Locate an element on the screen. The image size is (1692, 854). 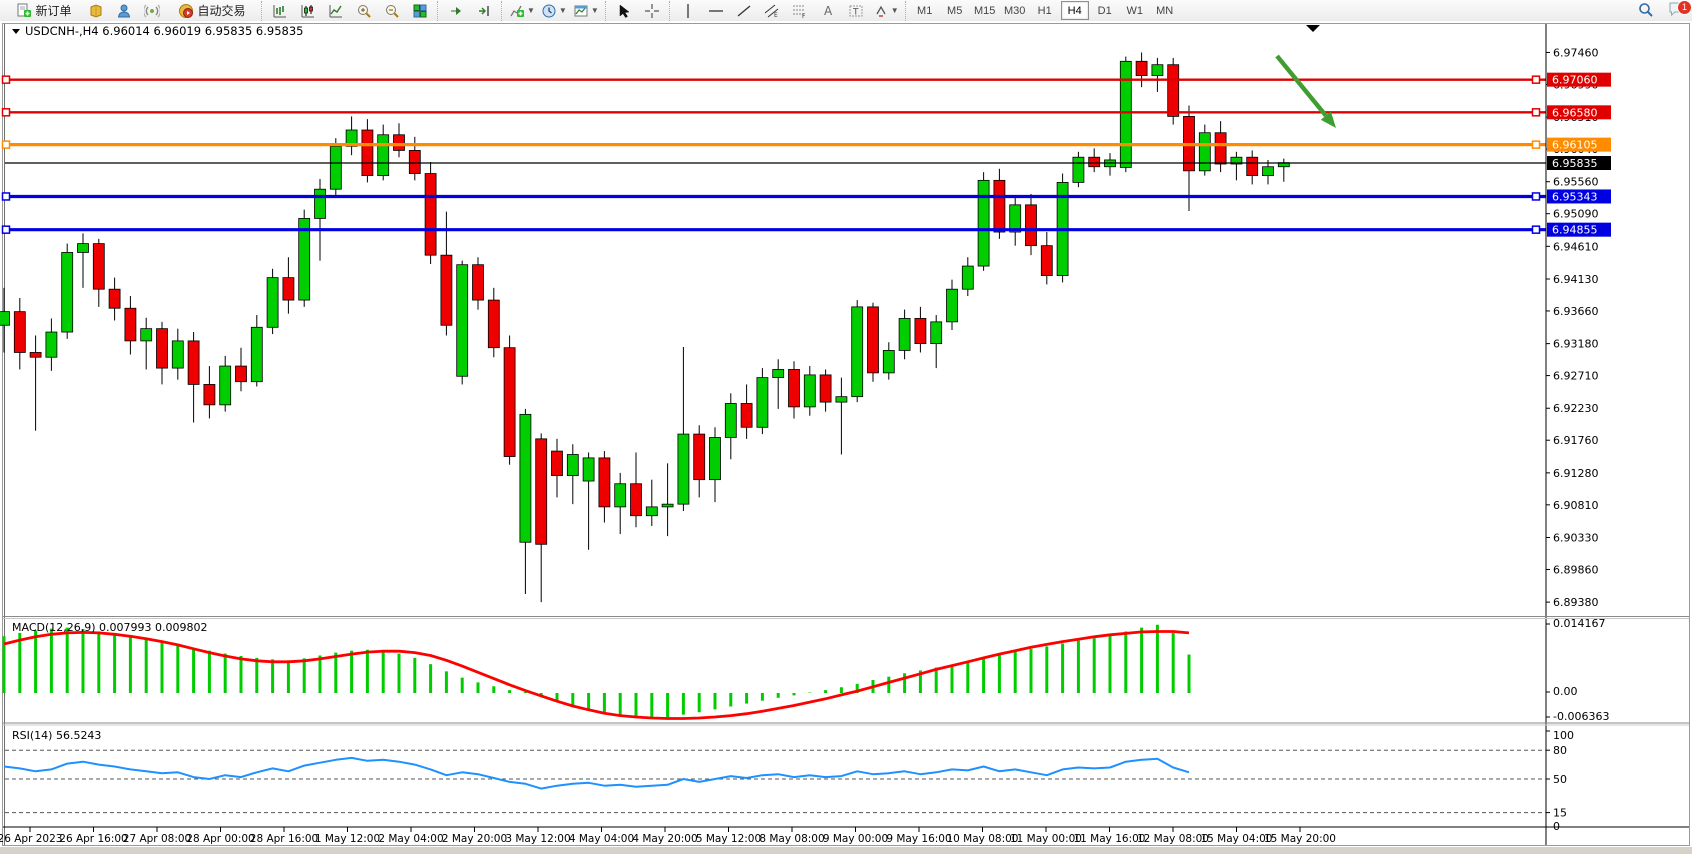
arrows-tool-button: ▼ is located at coordinates (886, 10).